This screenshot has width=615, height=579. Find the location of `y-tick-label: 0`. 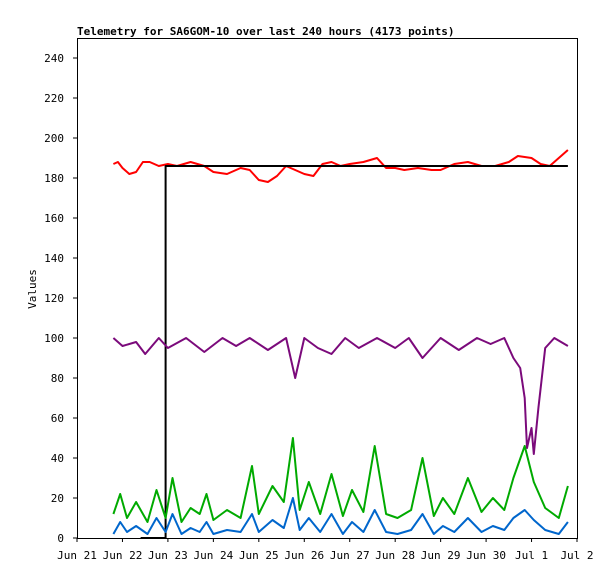

y-tick-label: 0 is located at coordinates (60, 538).